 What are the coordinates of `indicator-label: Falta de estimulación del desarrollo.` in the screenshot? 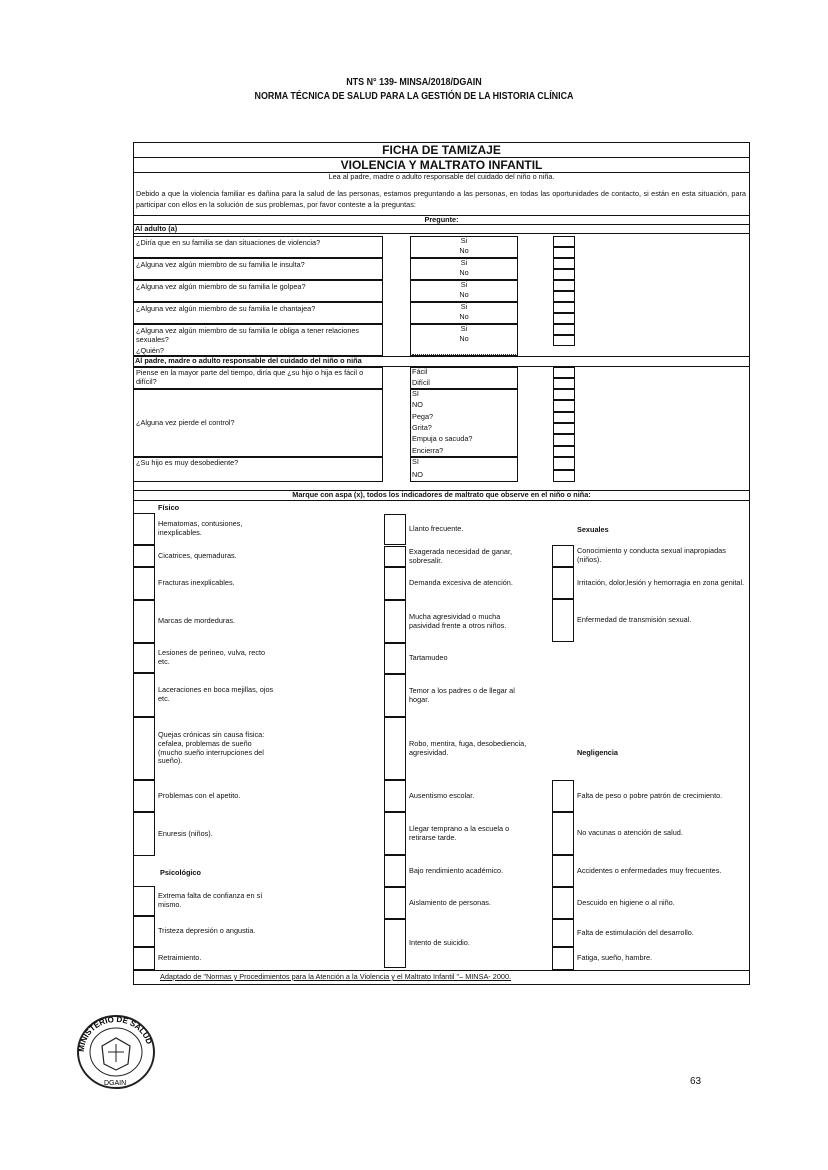 It's located at (635, 932).